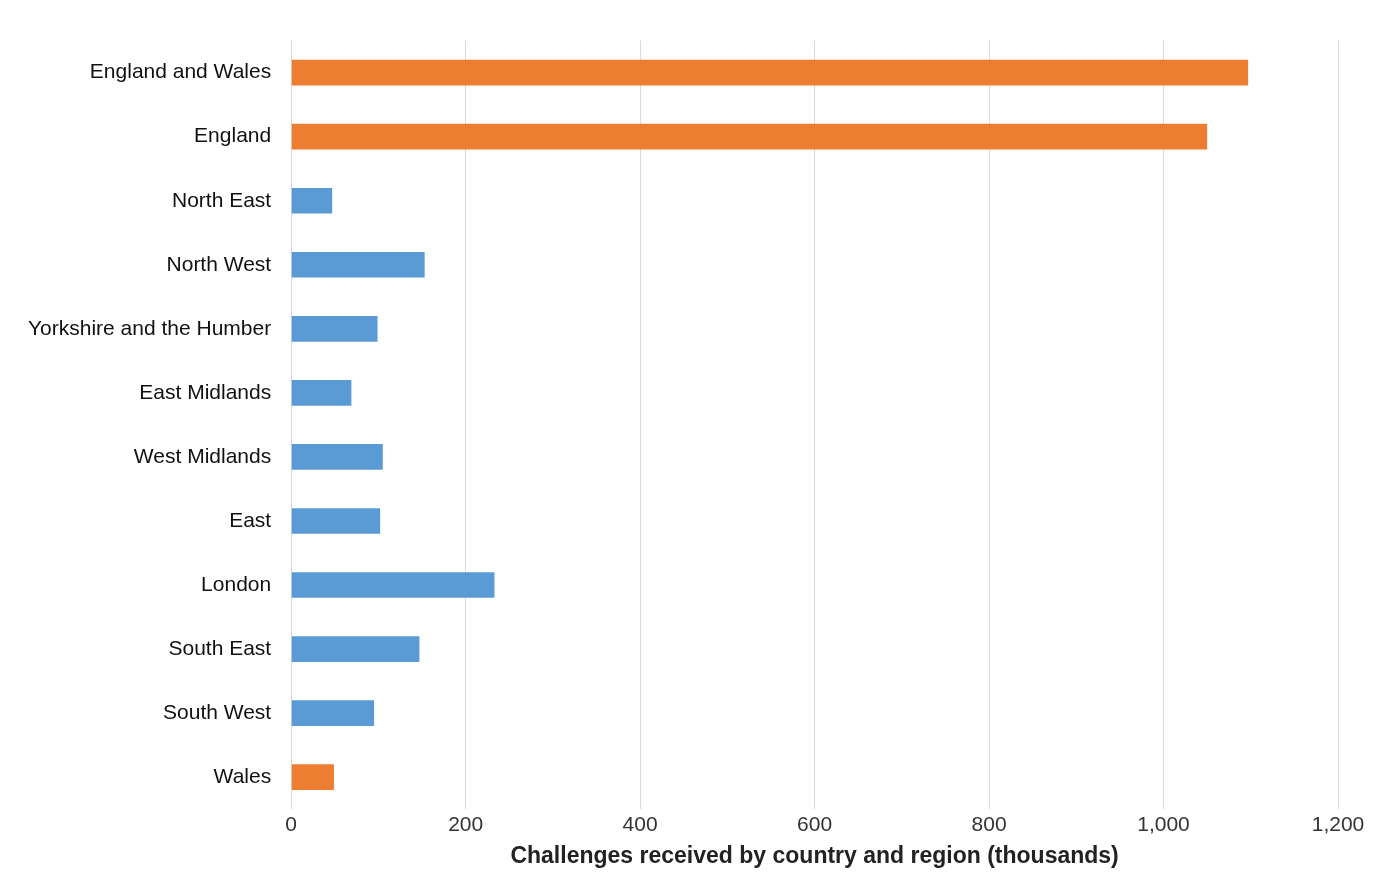 This screenshot has height=882, width=1377. Describe the element at coordinates (202, 455) in the screenshot. I see `y-tick-label: West Midlands` at that location.